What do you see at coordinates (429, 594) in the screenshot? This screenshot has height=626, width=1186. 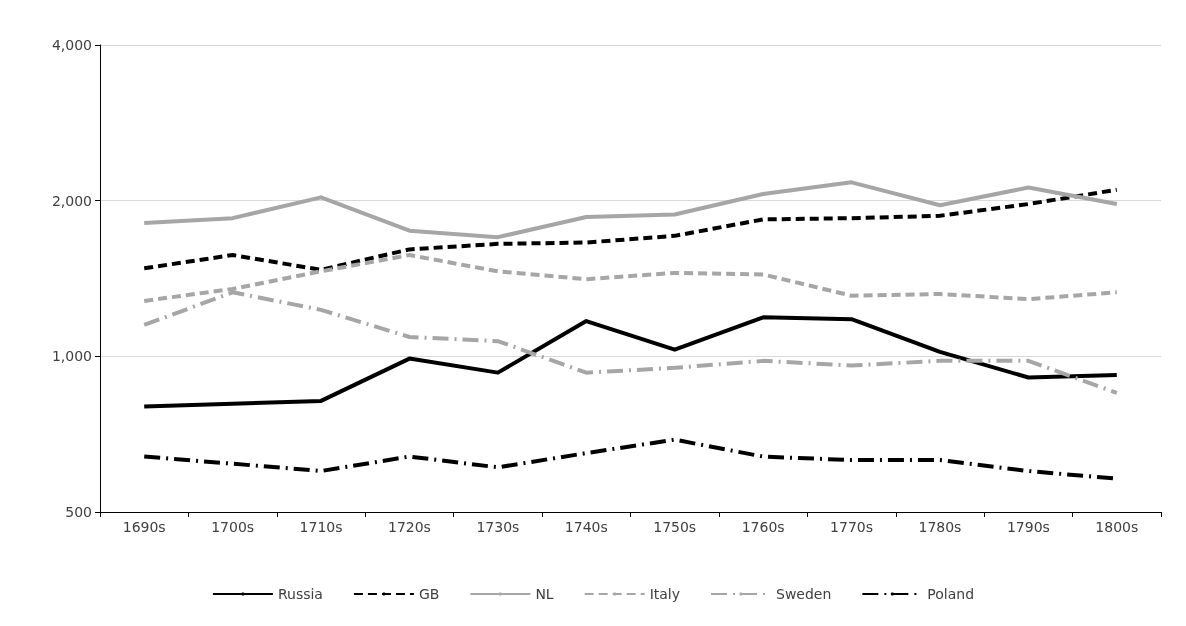 I see `legend-label: GB` at bounding box center [429, 594].